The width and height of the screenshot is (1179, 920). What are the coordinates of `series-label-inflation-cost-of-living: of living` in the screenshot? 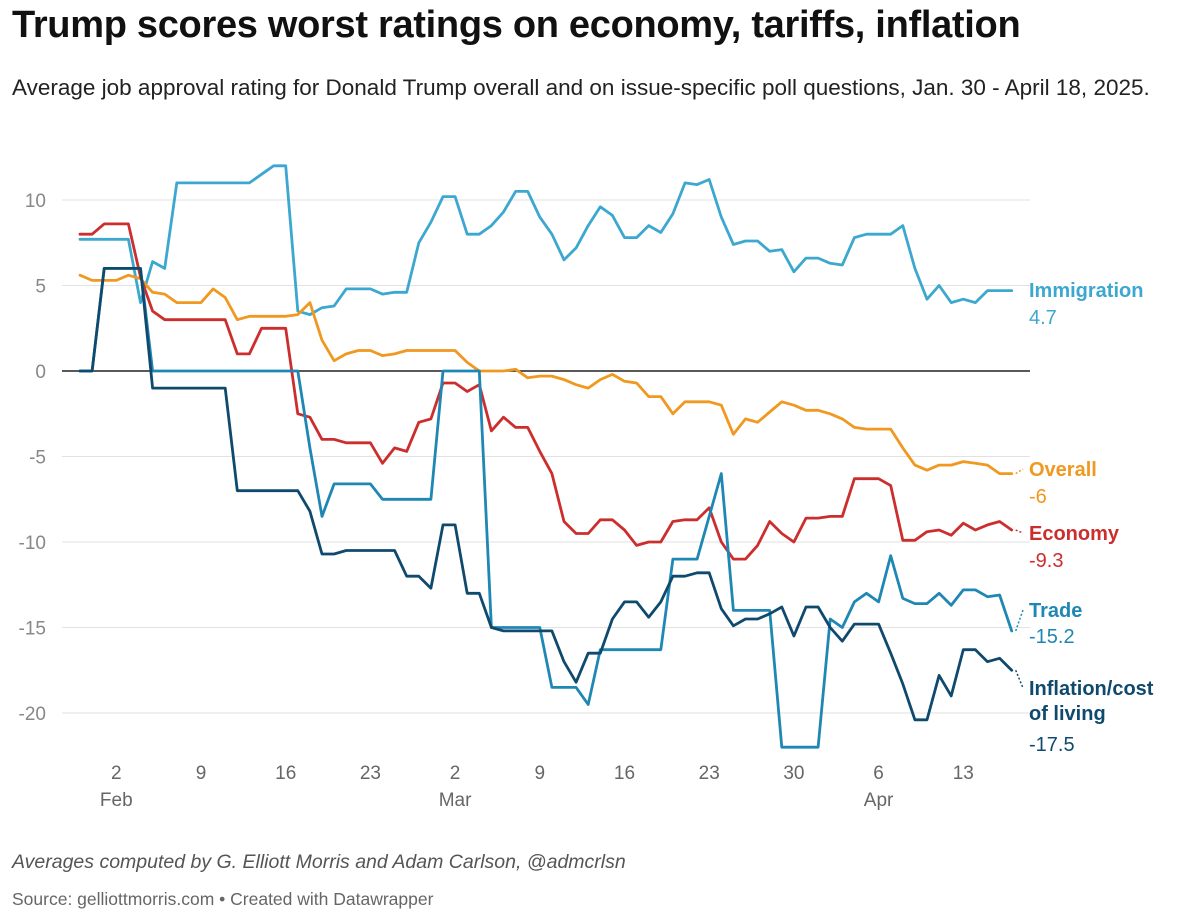 It's located at (1067, 714).